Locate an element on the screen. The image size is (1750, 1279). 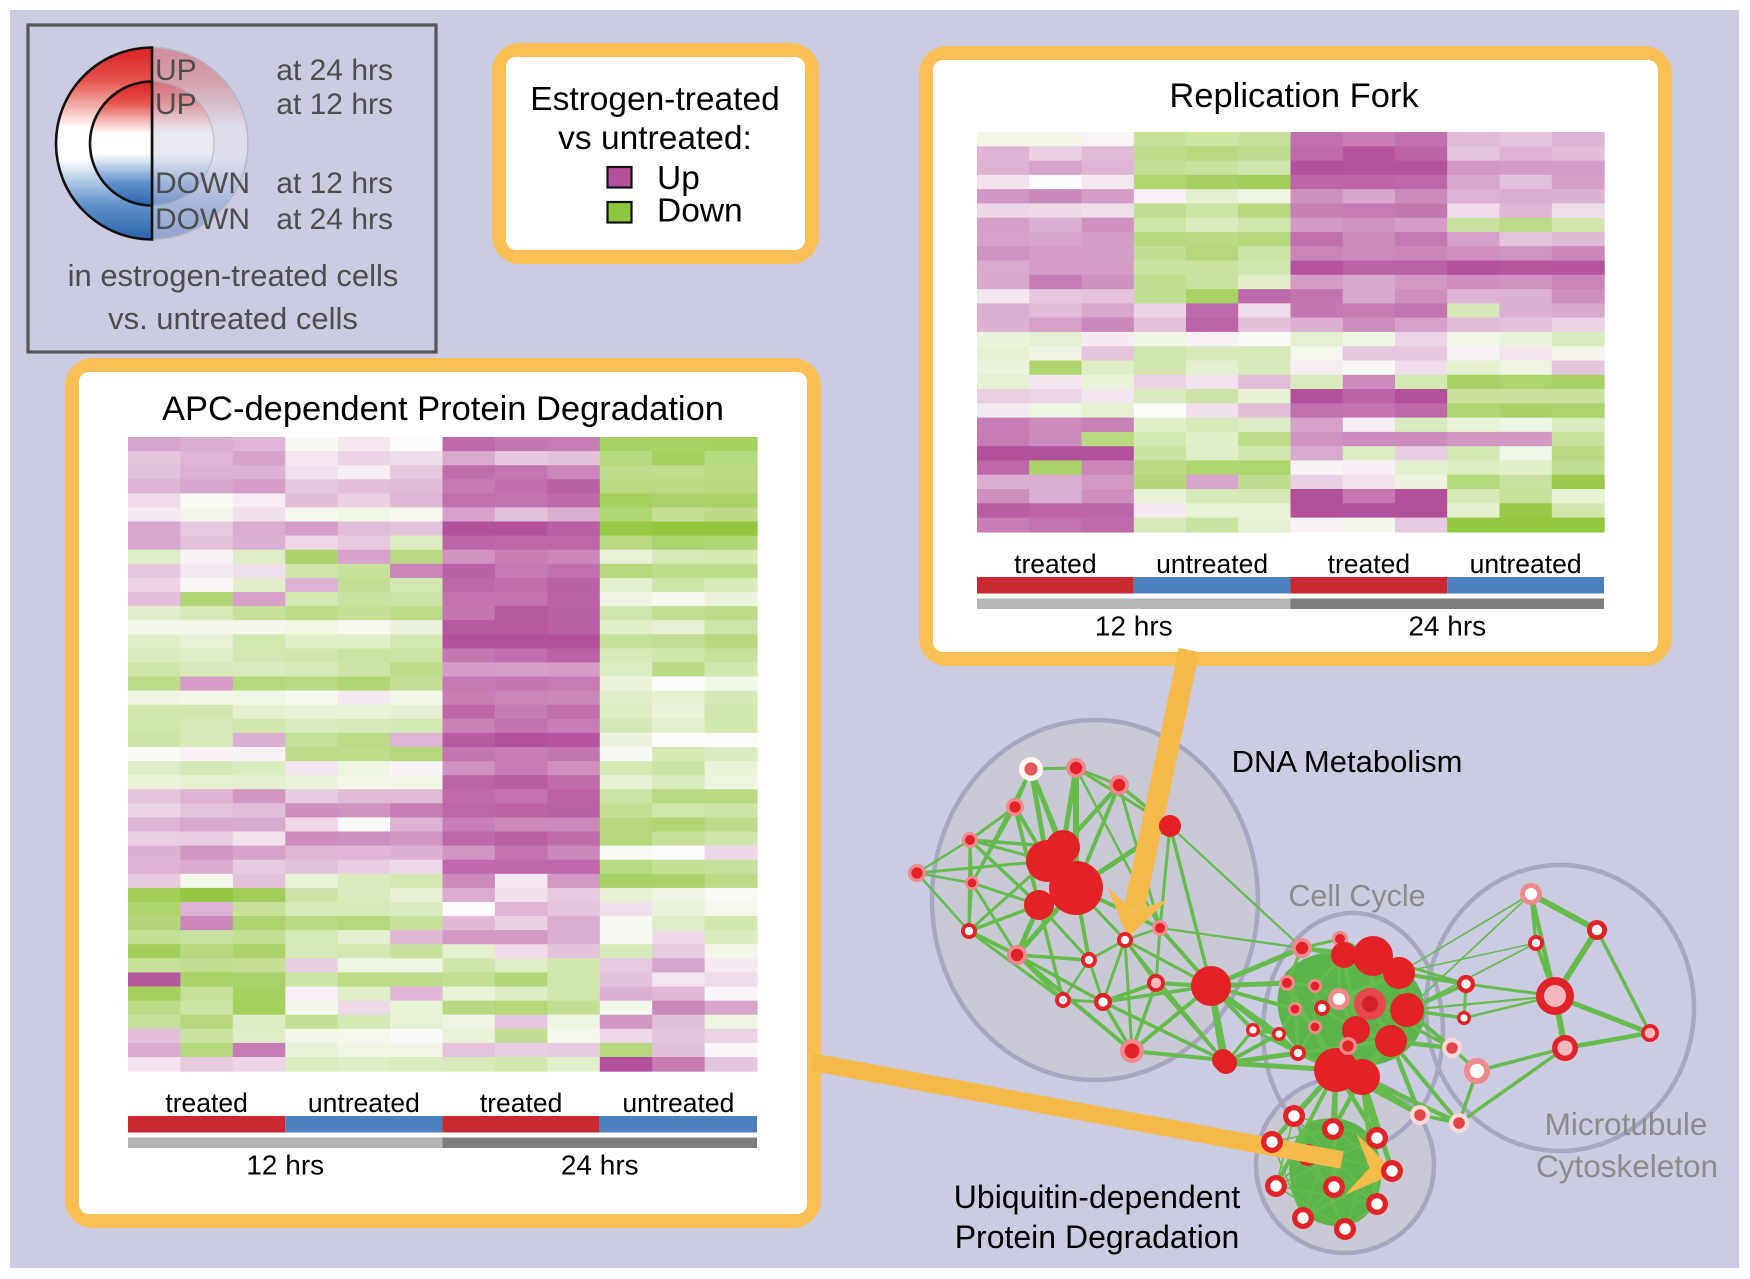
svg-text: Replication Fork is located at coordinates (1294, 96).